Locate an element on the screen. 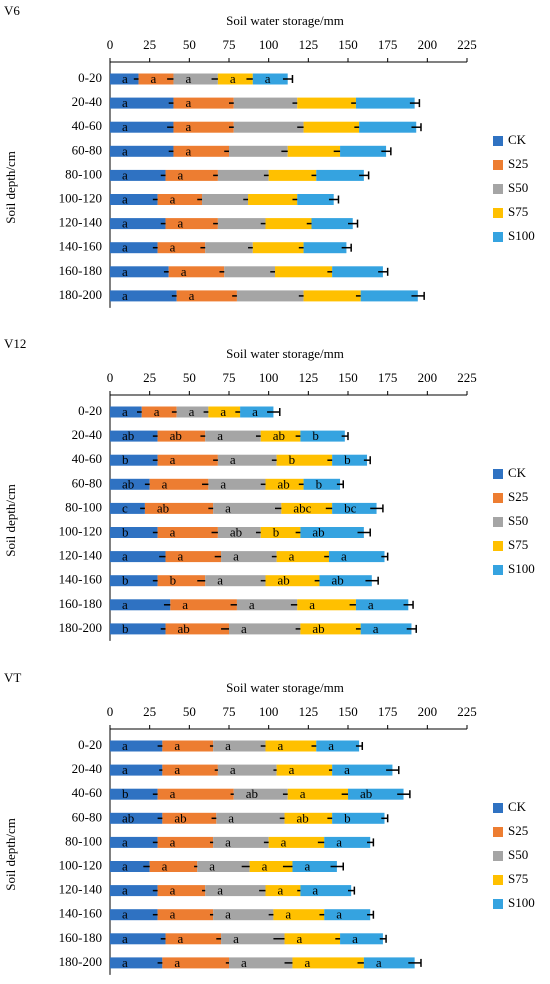  y-tick-label: 160-180 is located at coordinates (80, 937).